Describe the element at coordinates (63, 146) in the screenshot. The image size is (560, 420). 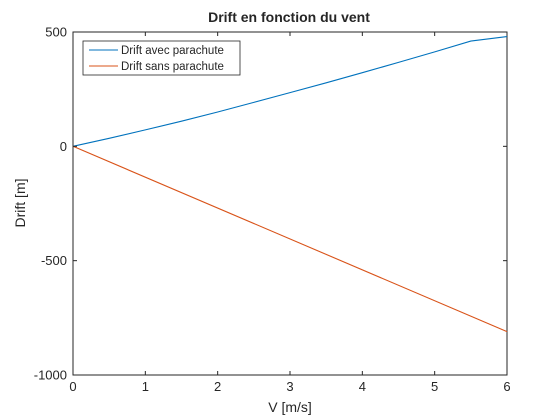
I see `y-tick-label: 0` at that location.